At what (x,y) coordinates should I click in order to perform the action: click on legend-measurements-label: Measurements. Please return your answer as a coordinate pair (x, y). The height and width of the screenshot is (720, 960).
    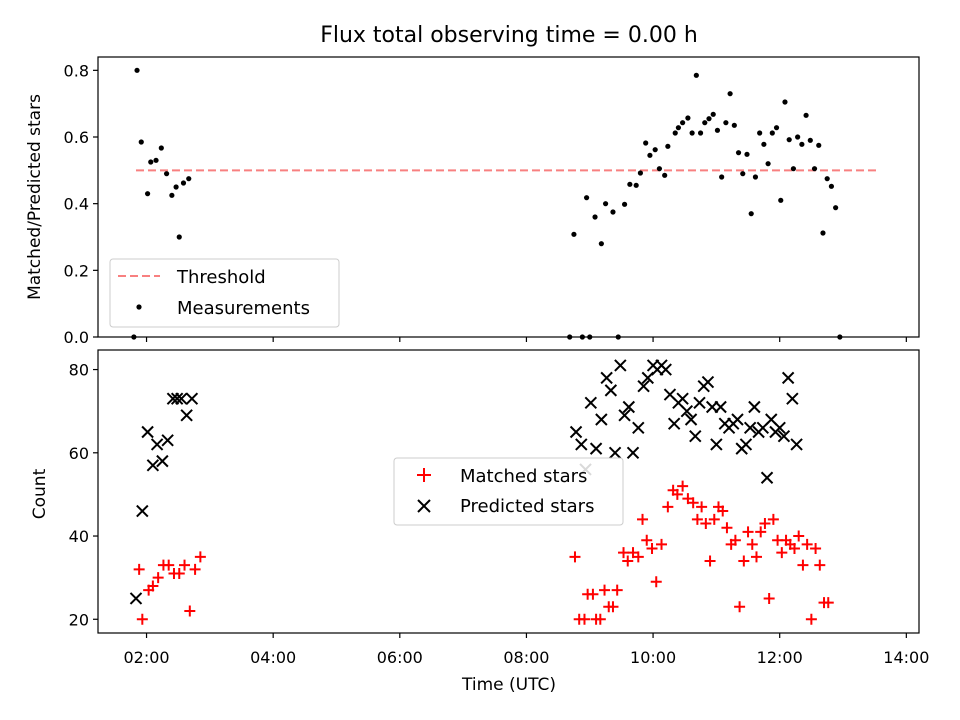
    Looking at the image, I should click on (243, 308).